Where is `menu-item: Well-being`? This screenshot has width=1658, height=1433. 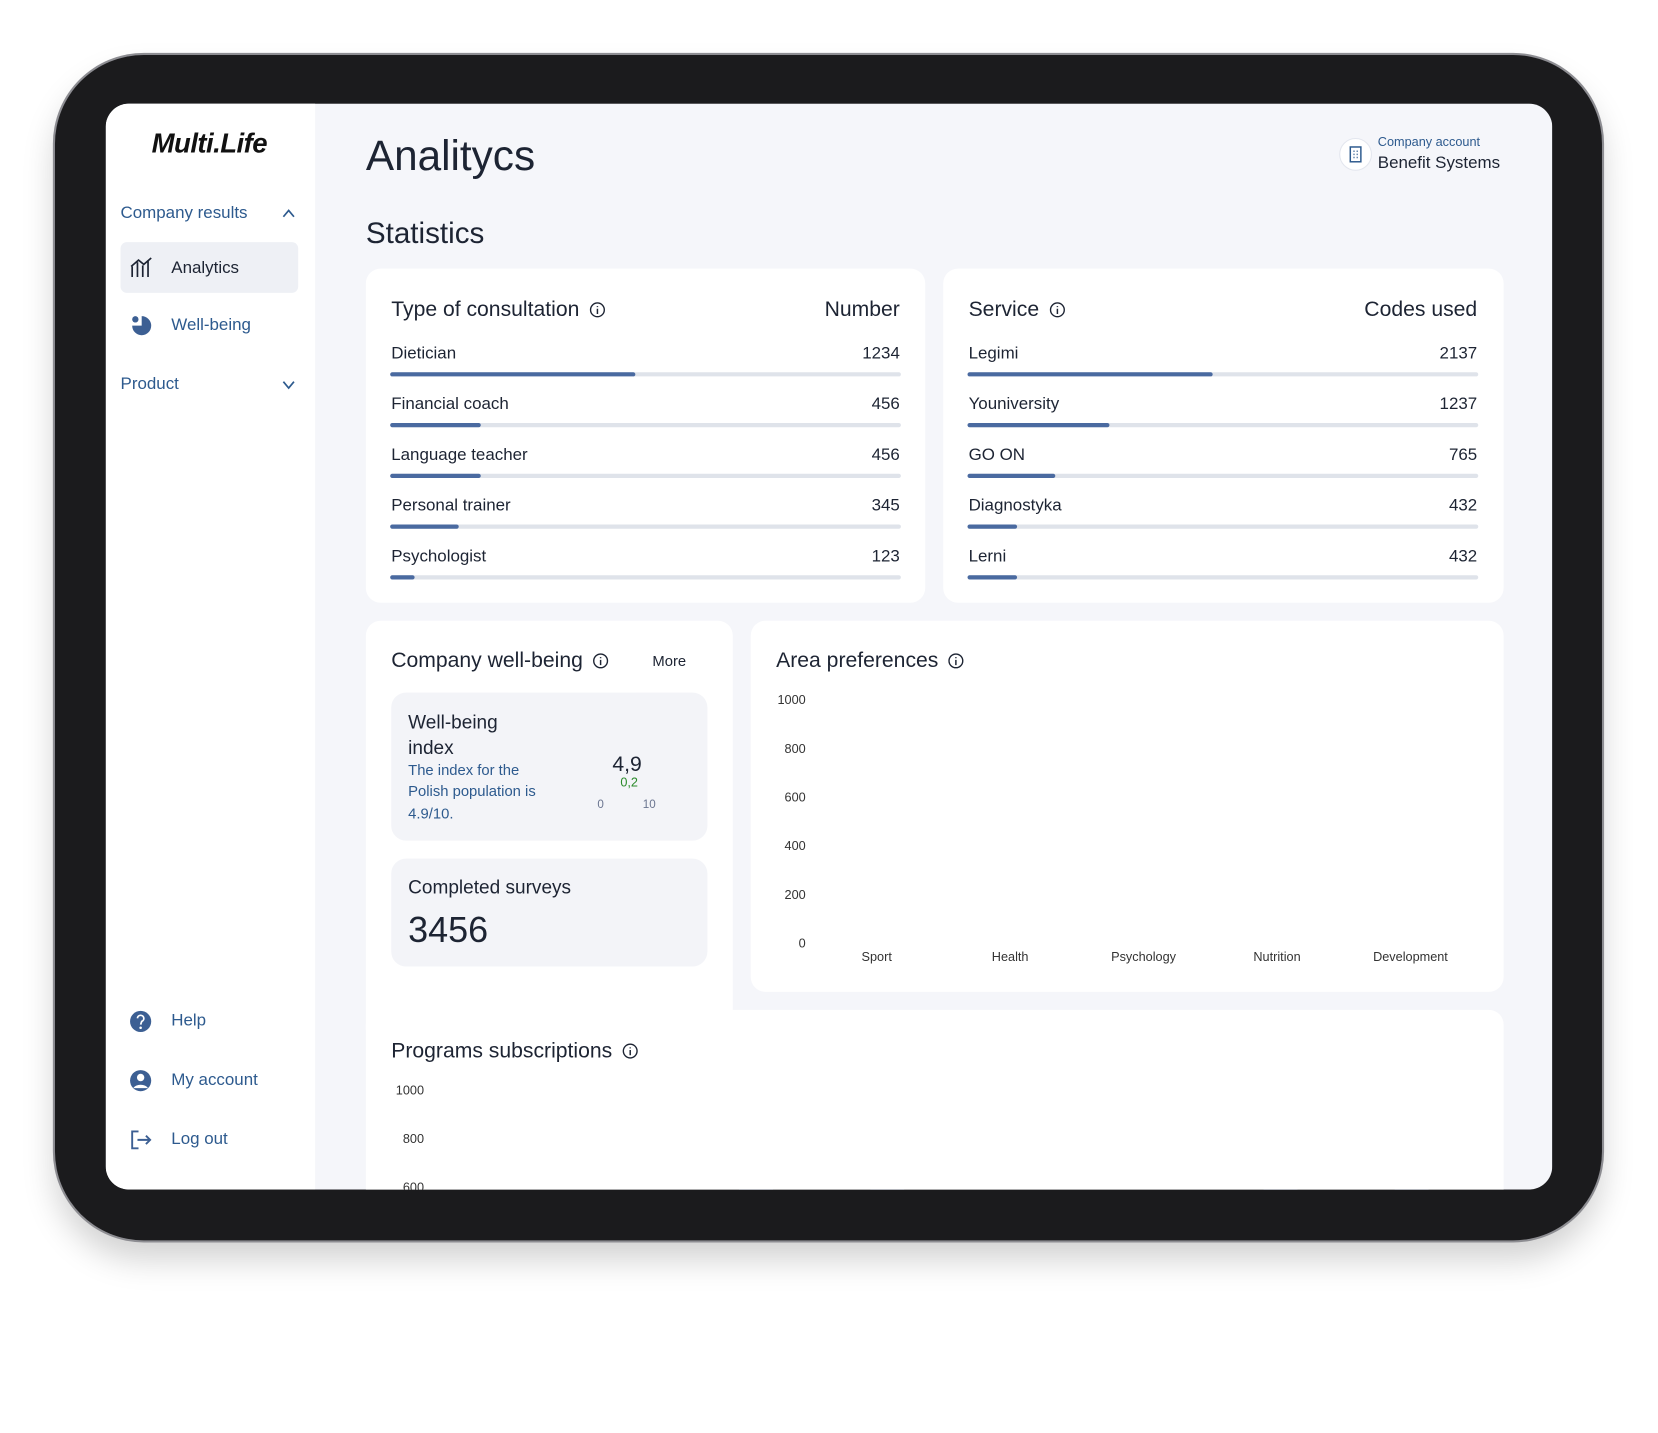 menu-item: Well-being is located at coordinates (211, 325).